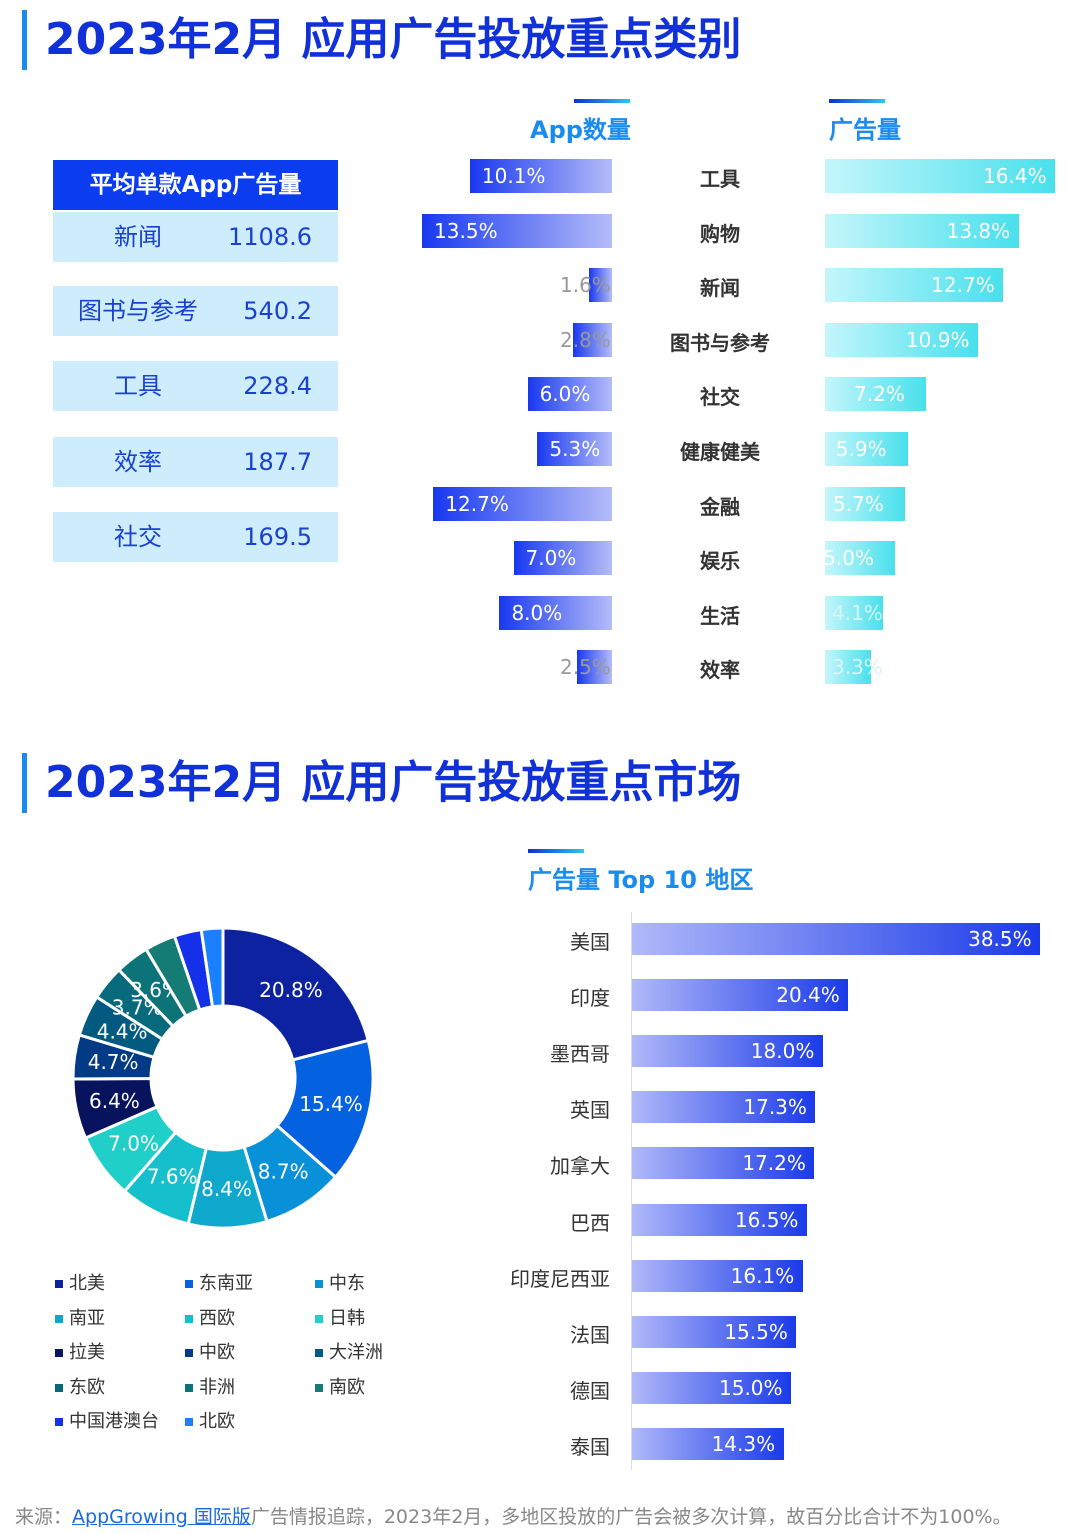  Describe the element at coordinates (195, 537) in the screenshot. I see `table-row: 社交 169.5` at that location.